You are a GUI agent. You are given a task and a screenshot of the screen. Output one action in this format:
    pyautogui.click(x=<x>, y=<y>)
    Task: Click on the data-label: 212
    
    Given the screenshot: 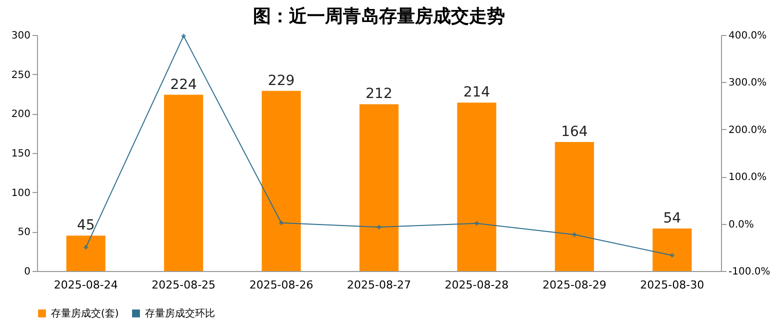 What is the action you would take?
    pyautogui.click(x=379, y=94)
    